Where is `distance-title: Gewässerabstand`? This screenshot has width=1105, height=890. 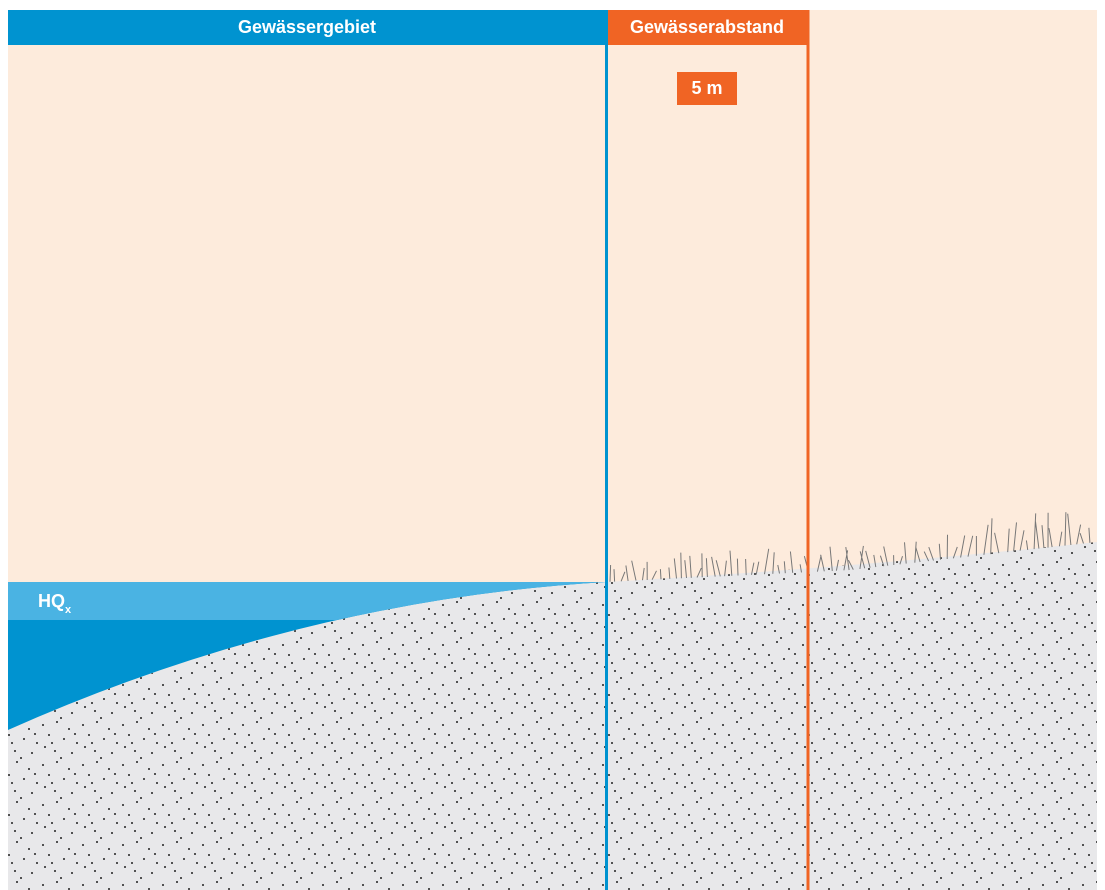 distance-title: Gewässerabstand is located at coordinates (707, 27).